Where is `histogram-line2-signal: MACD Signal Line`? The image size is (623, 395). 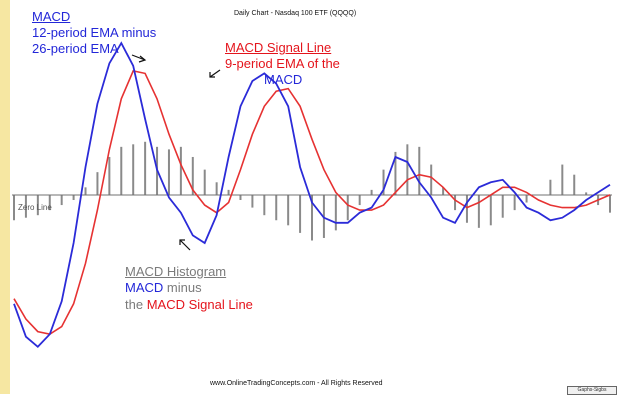 histogram-line2-signal: MACD Signal Line is located at coordinates (199, 304).